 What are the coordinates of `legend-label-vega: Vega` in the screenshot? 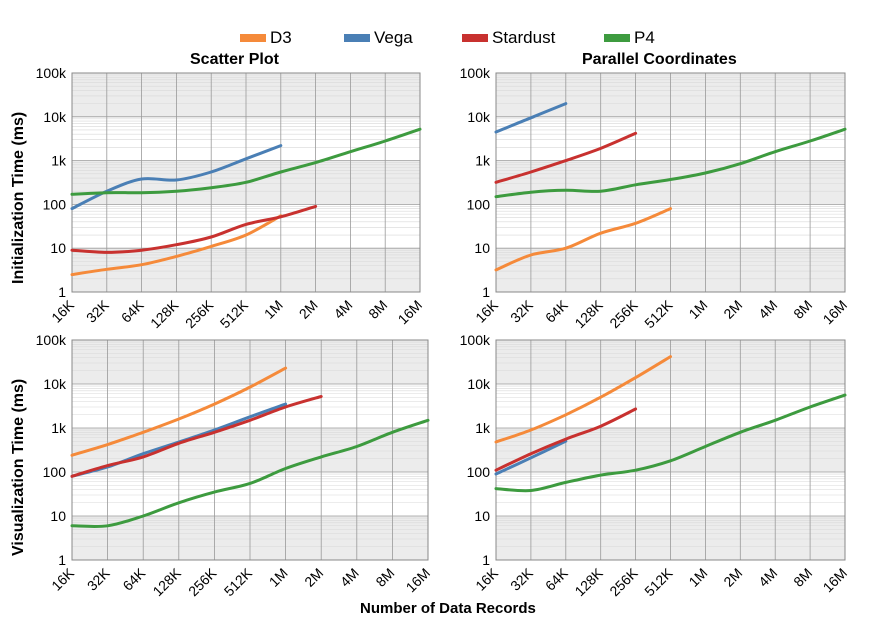 It's located at (393, 37).